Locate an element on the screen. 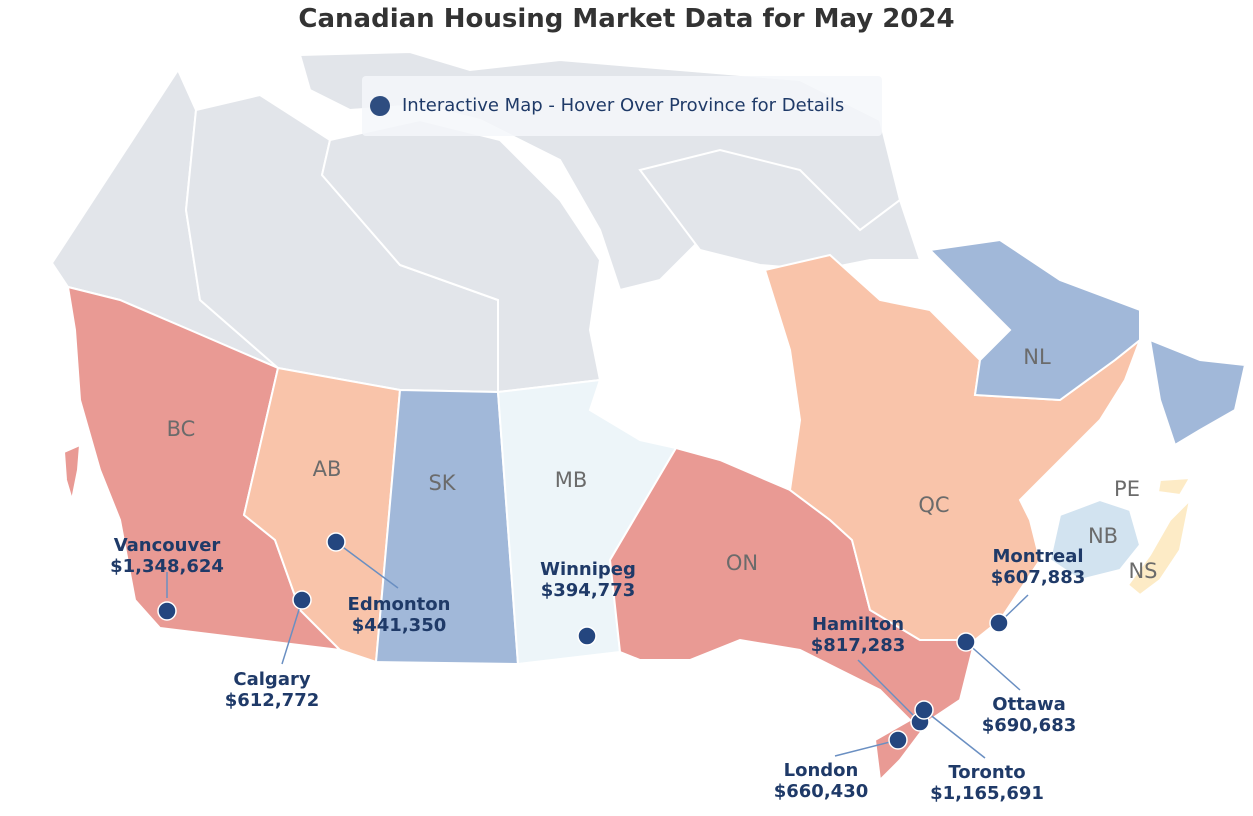 This screenshot has width=1253, height=816. calgary-price-label: $612,772 is located at coordinates (272, 700).